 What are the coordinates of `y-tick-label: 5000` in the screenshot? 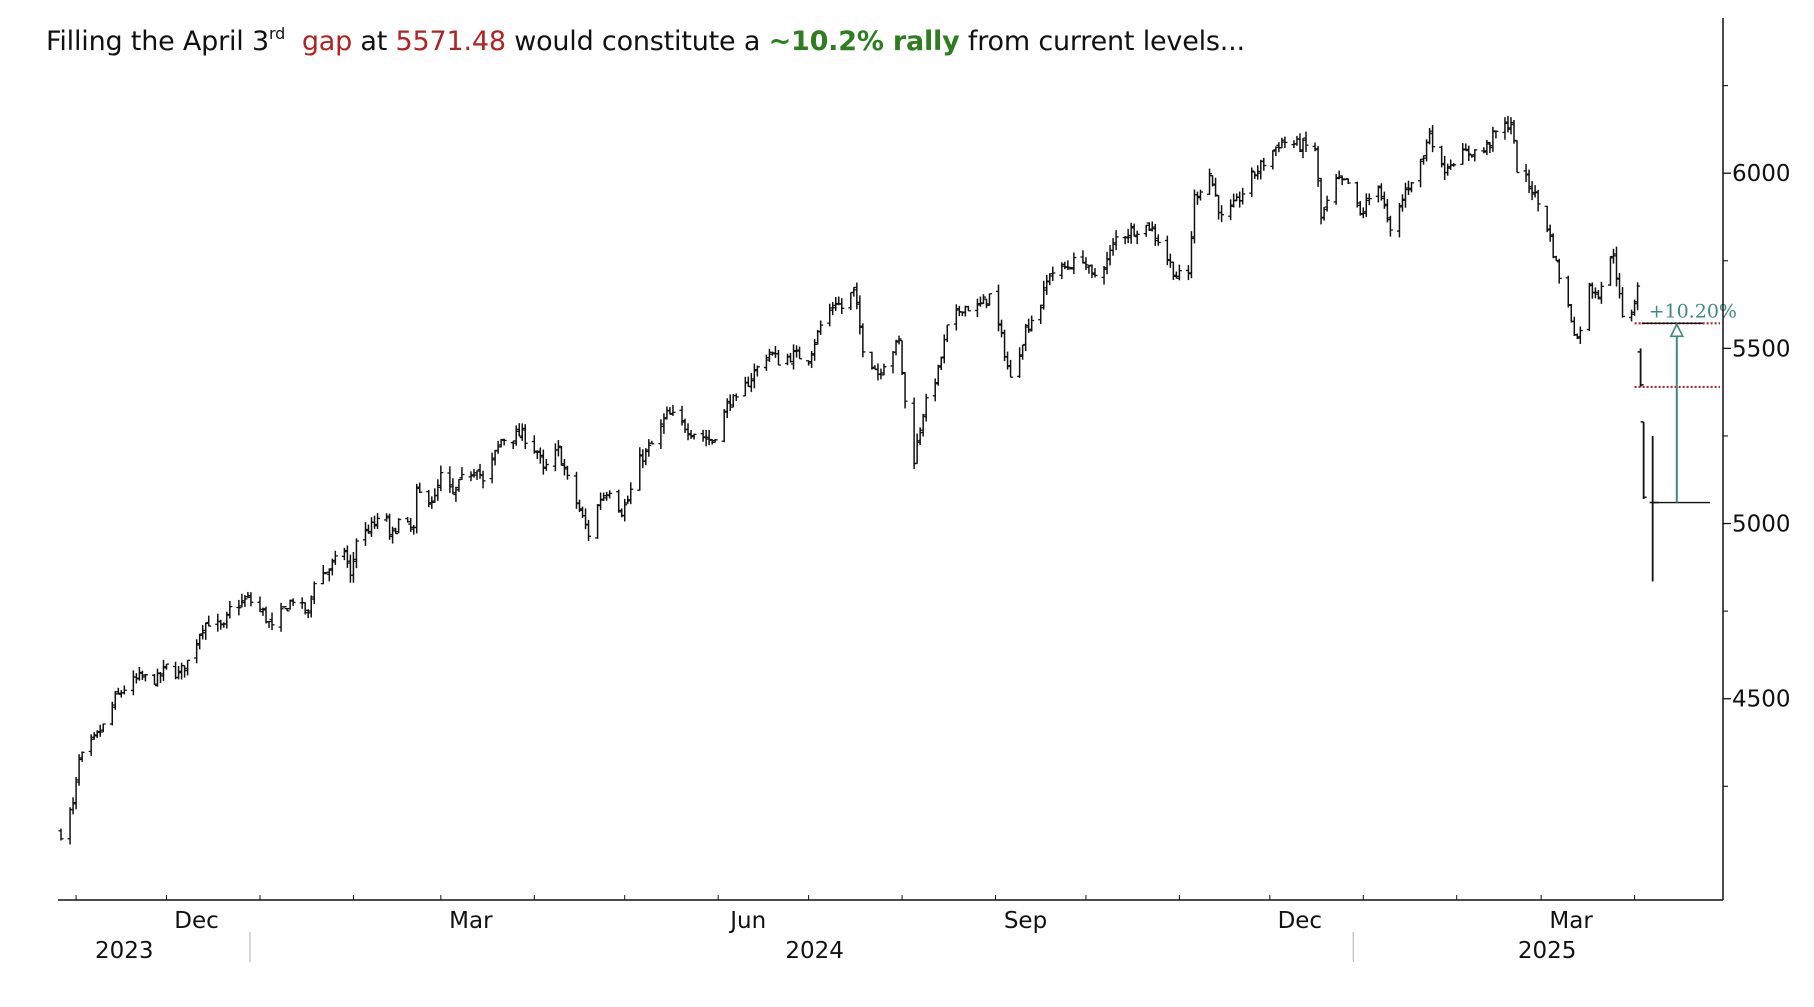 It's located at (1761, 525).